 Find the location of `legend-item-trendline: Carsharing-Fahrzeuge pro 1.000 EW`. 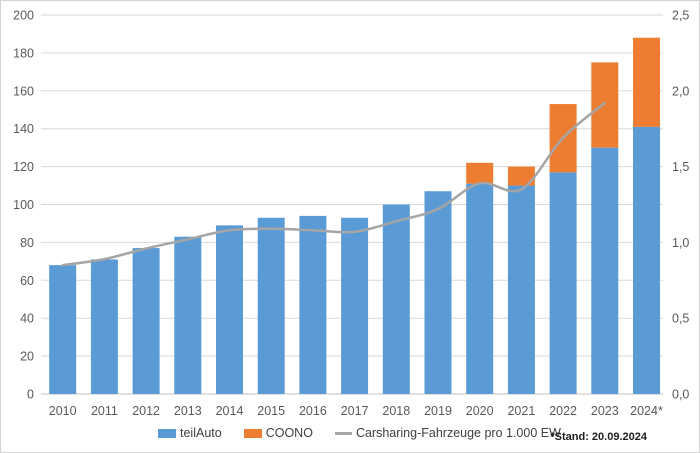

legend-item-trendline: Carsharing-Fahrzeuge pro 1.000 EW is located at coordinates (447, 433).